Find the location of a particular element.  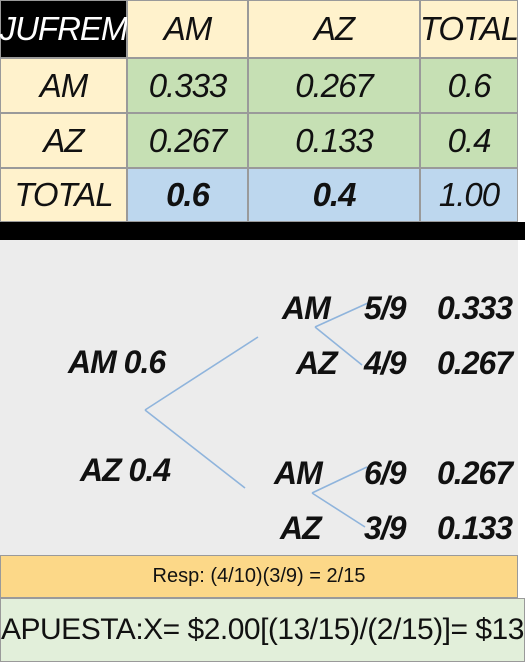

leaf-frac: 3/9 is located at coordinates (385, 528).